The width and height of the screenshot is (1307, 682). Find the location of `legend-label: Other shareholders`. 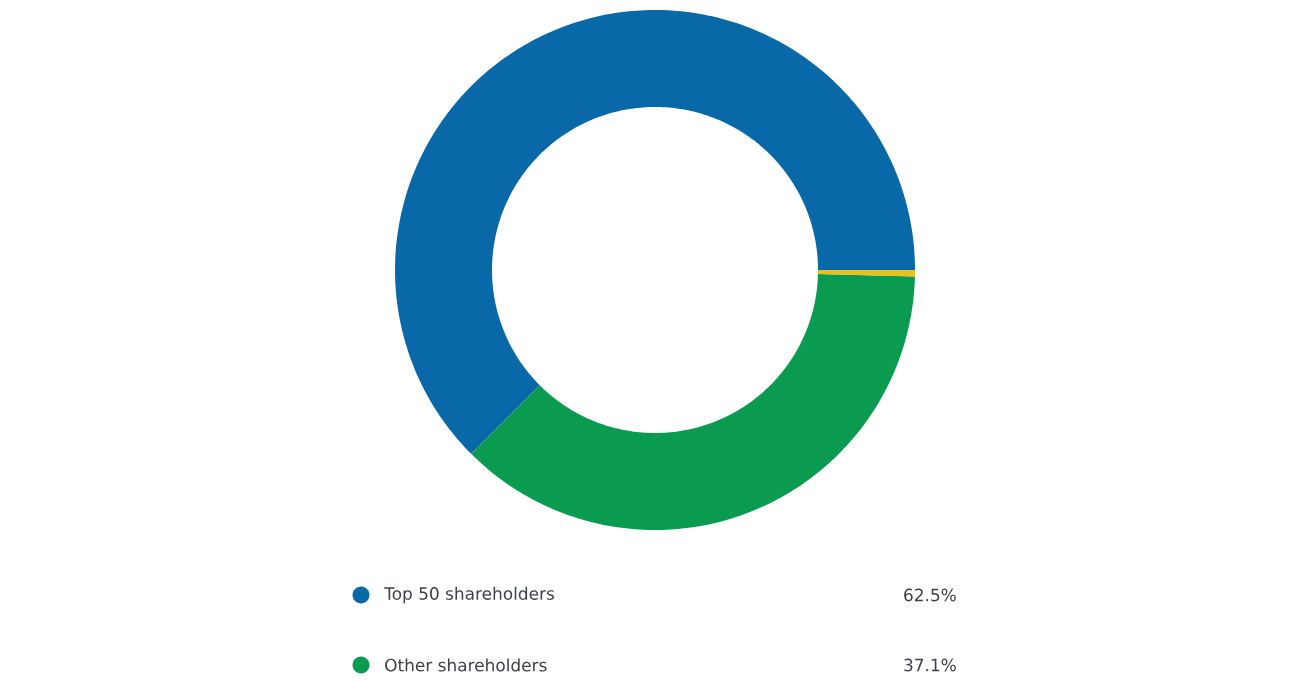

legend-label: Other shareholders is located at coordinates (466, 665).